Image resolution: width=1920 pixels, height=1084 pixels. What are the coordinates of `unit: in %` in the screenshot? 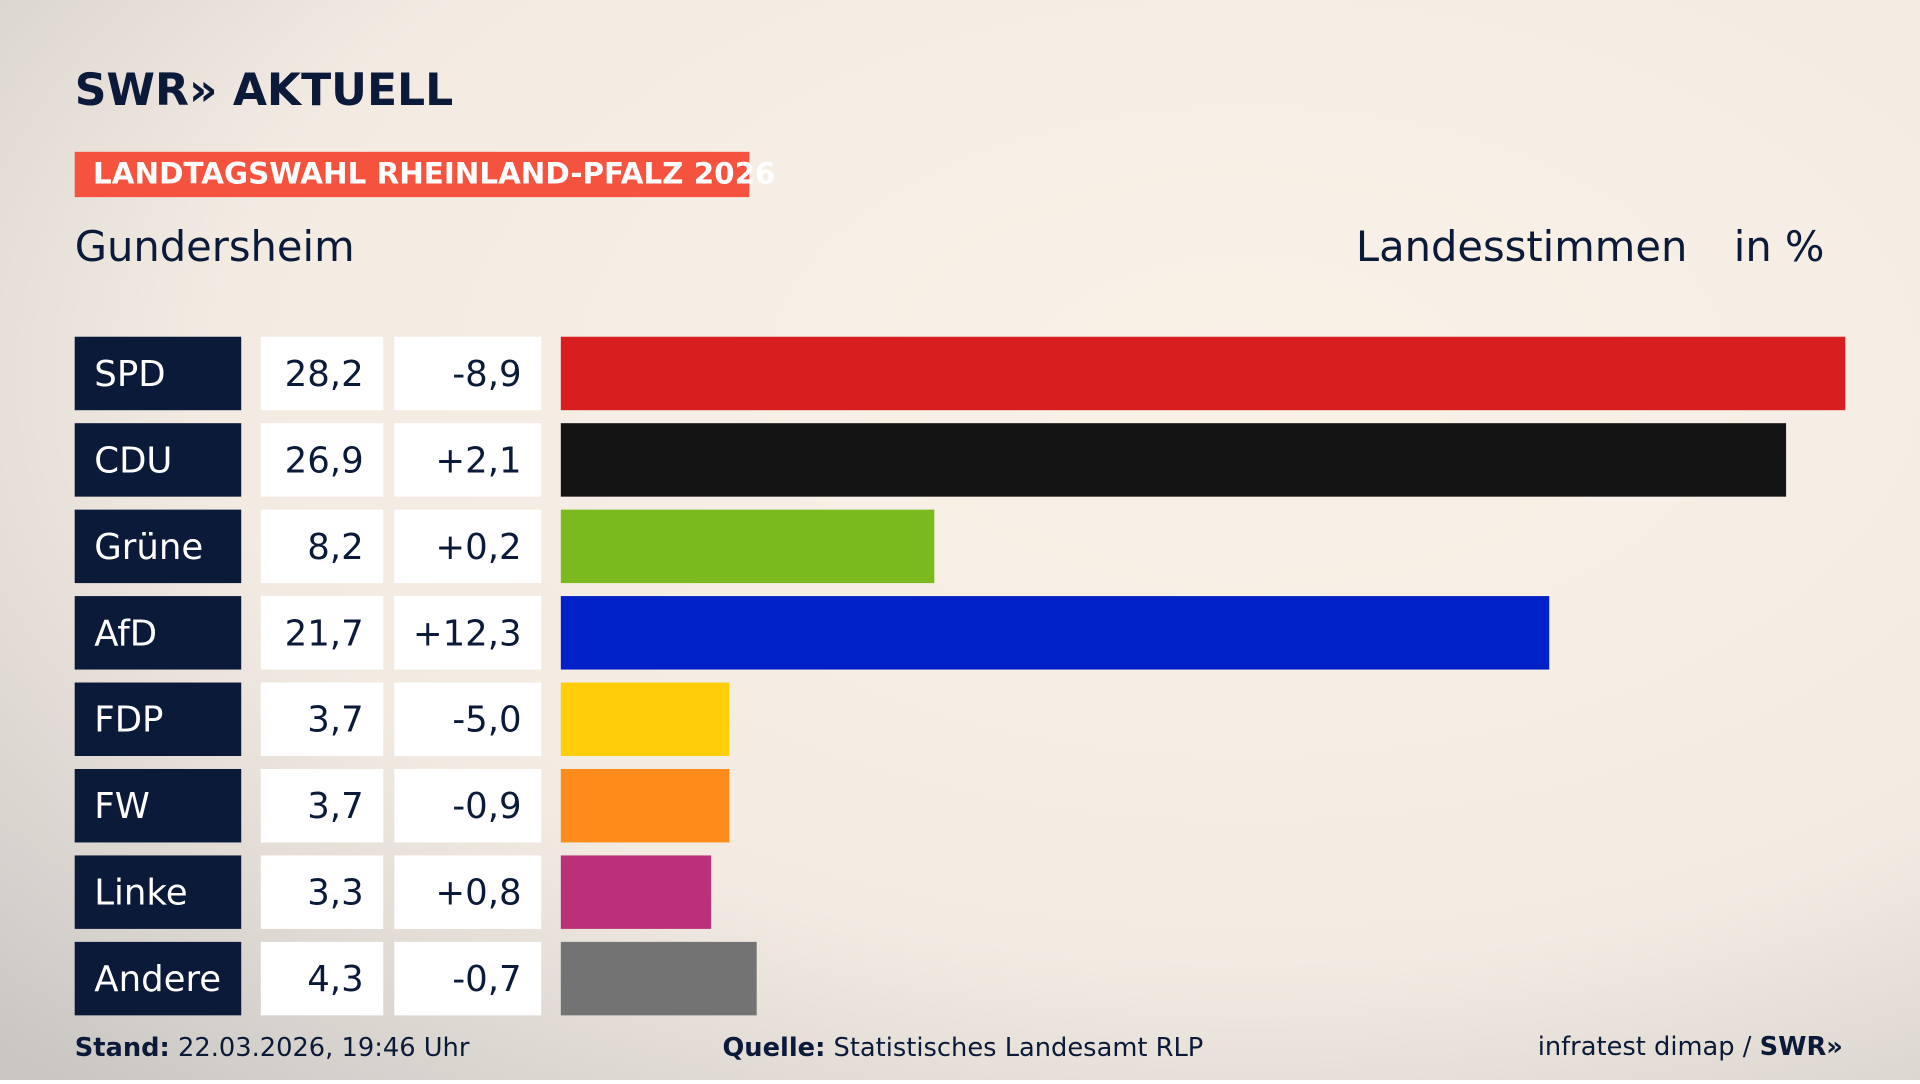 It's located at (1779, 246).